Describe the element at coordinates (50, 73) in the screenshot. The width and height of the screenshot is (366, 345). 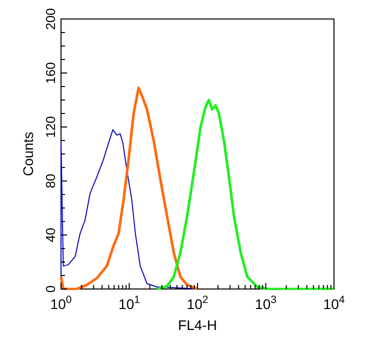
I see `y-tick-label: 160` at that location.